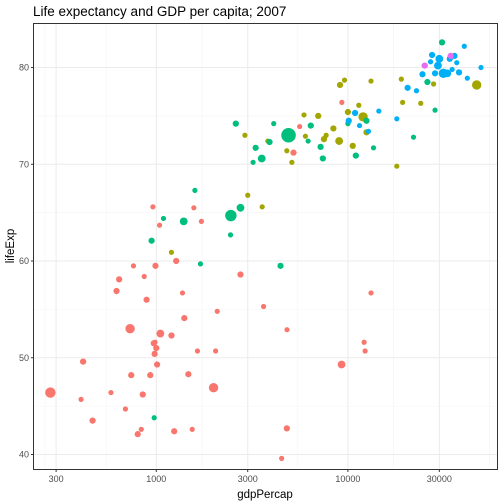 The width and height of the screenshot is (504, 504). What do you see at coordinates (159, 11) in the screenshot?
I see `chart-title: Life expectancy and GDP per capita; 2007` at bounding box center [159, 11].